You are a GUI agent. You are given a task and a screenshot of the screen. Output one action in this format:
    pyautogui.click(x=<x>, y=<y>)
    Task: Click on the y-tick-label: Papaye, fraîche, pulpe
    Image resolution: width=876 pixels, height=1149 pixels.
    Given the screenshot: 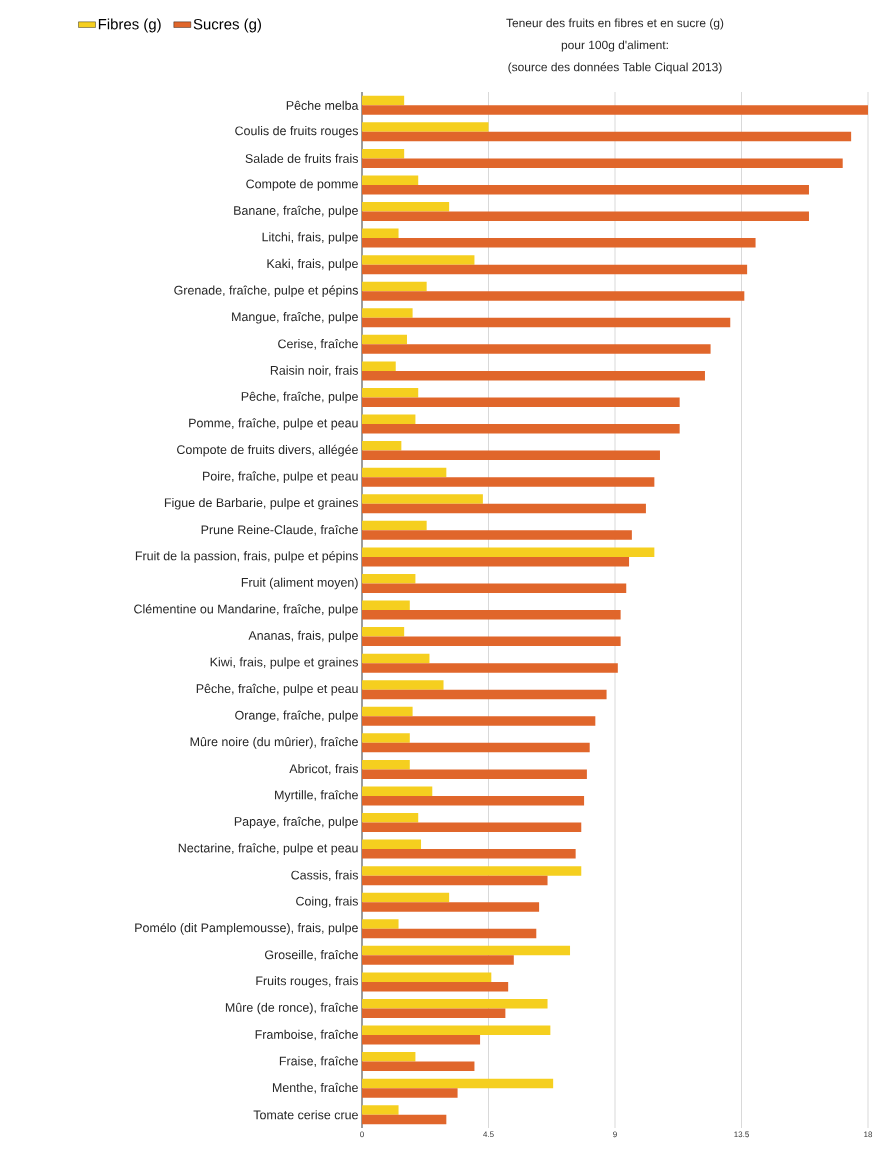 What is the action you would take?
    pyautogui.click(x=296, y=822)
    